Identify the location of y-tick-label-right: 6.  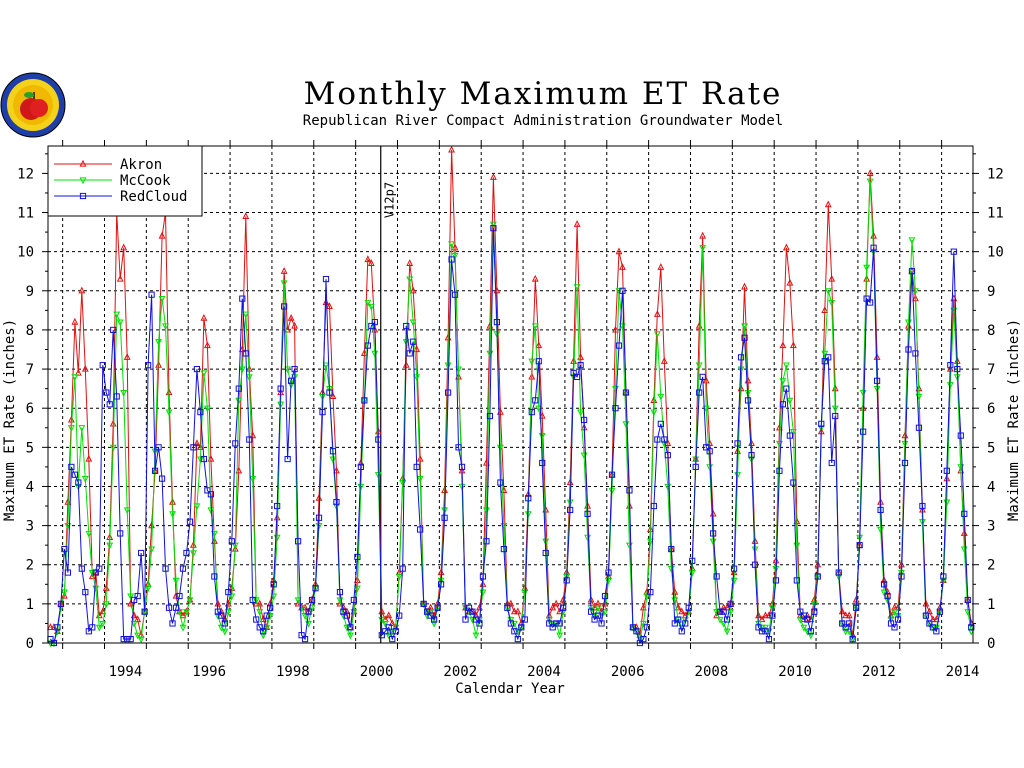
(991, 409).